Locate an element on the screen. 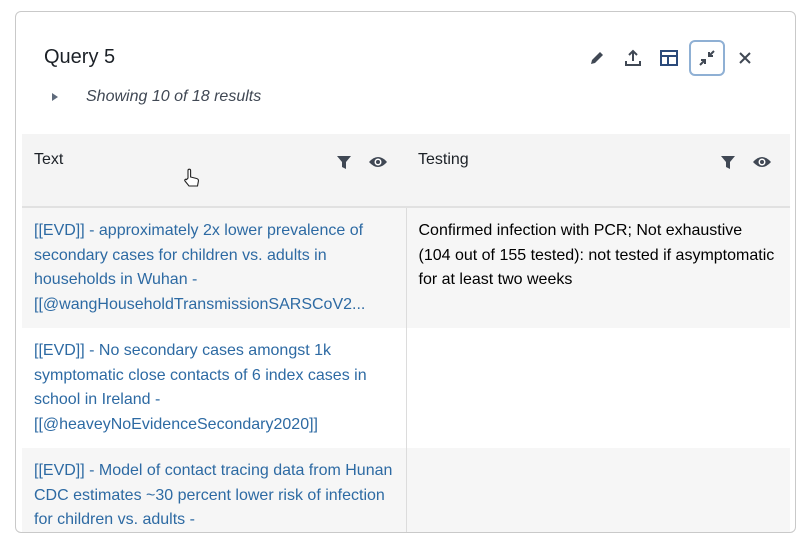 The width and height of the screenshot is (800, 533). panel-title: Query 5 is located at coordinates (80, 57).